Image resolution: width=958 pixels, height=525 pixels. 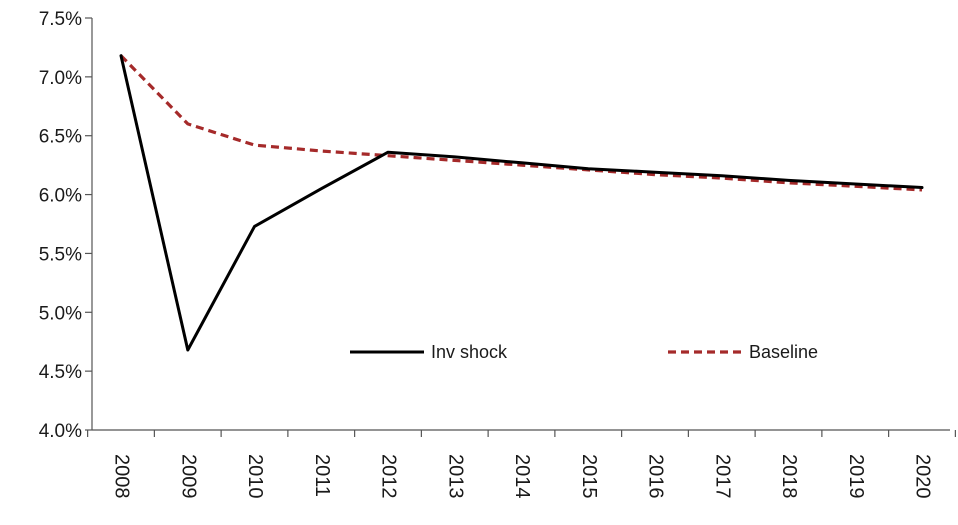 What do you see at coordinates (584, 352) in the screenshot?
I see `legend: Inv shock Baseline` at bounding box center [584, 352].